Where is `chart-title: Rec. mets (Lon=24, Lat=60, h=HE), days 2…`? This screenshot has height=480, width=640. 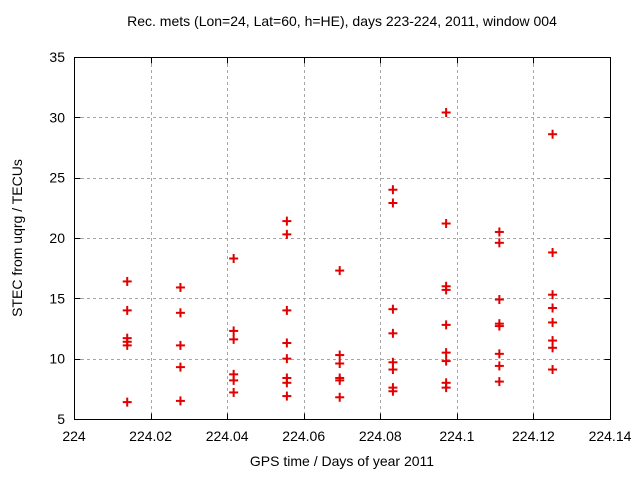
chart-title: Rec. mets (Lon=24, Lat=60, h=HE), days 2… is located at coordinates (342, 21).